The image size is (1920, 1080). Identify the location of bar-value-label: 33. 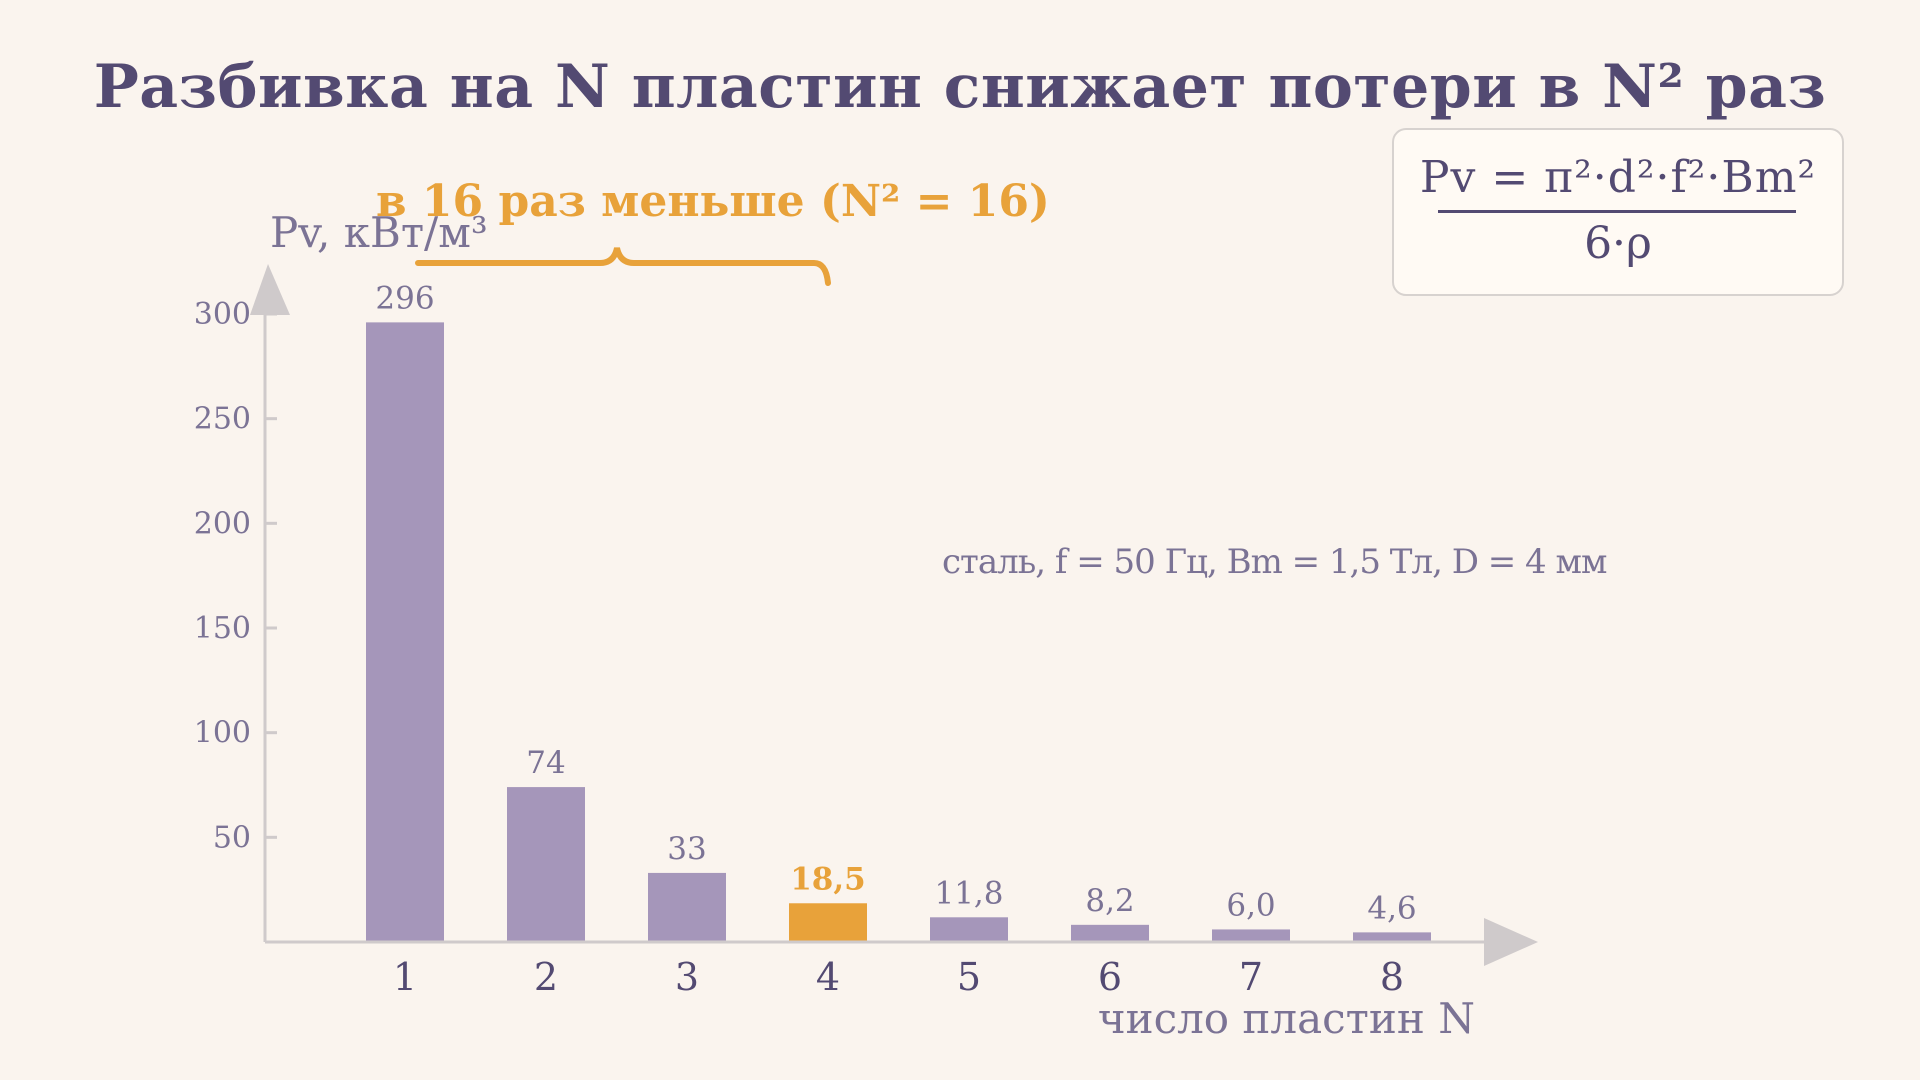
(686, 849).